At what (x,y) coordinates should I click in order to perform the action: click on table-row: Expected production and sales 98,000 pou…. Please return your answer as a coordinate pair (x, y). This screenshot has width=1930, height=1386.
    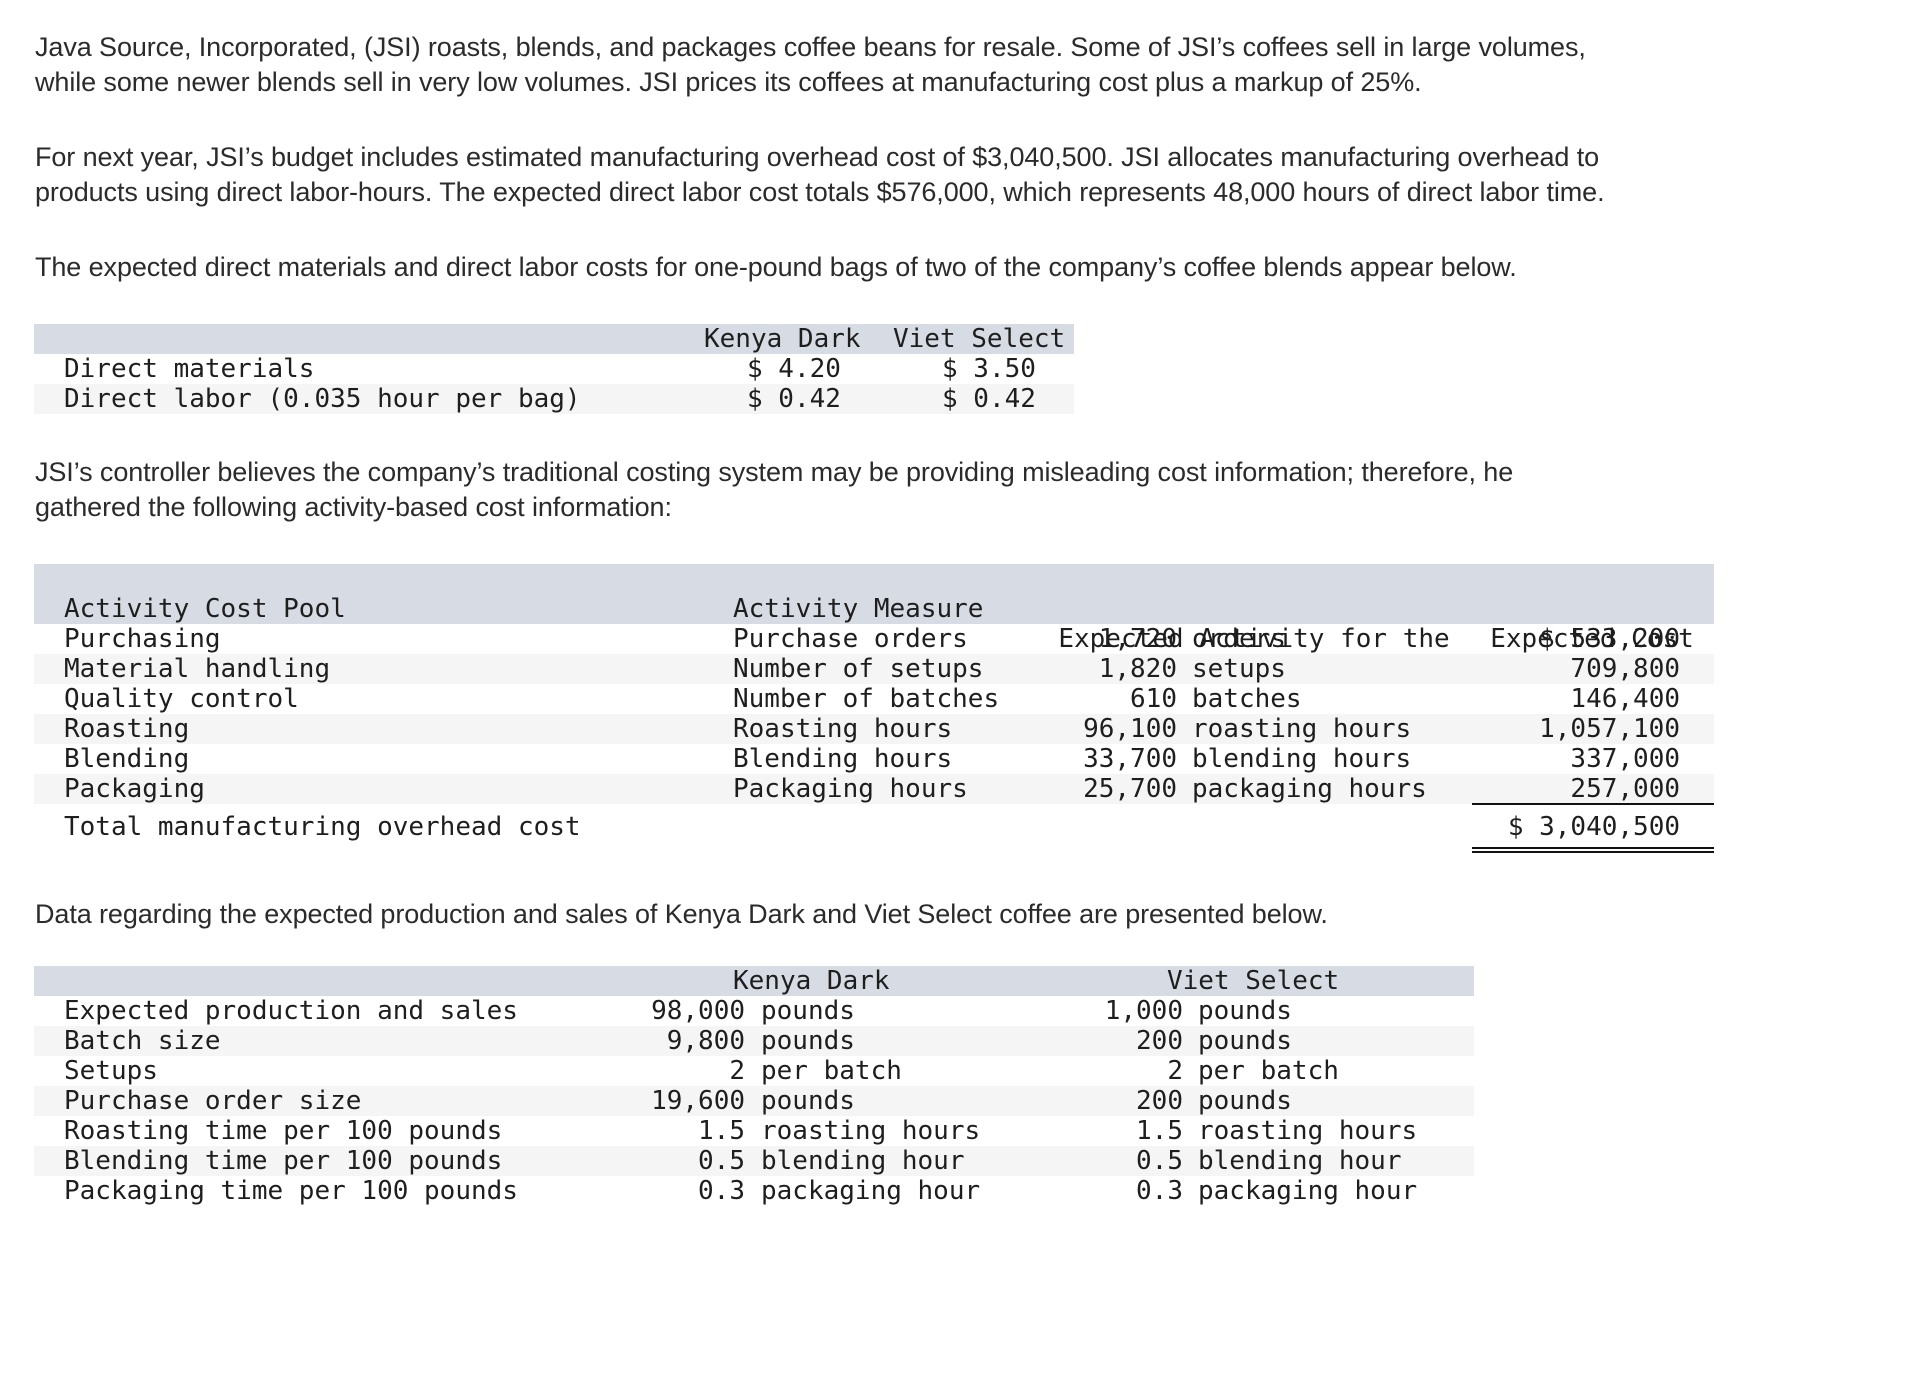
    Looking at the image, I should click on (754, 1011).